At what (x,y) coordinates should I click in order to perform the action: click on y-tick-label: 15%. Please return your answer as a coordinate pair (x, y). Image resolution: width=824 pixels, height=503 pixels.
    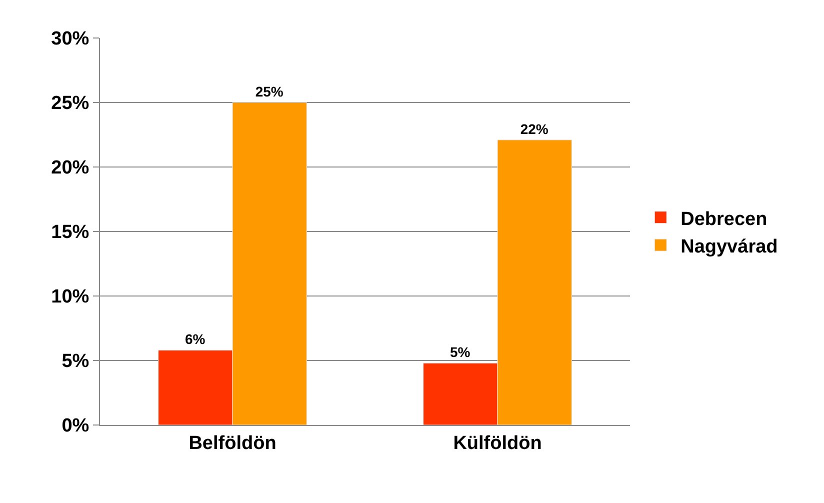
    Looking at the image, I should click on (70, 233).